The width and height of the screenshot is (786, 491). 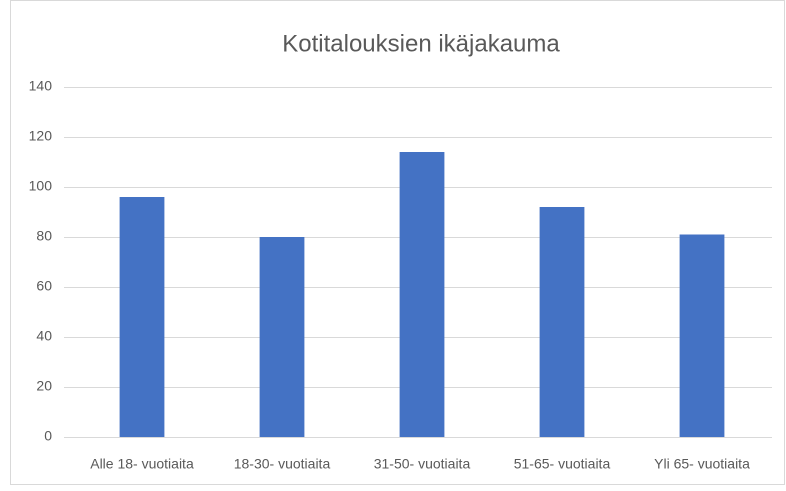 I want to click on x-tick-label: 51-65- vuotiaita, so click(x=562, y=464).